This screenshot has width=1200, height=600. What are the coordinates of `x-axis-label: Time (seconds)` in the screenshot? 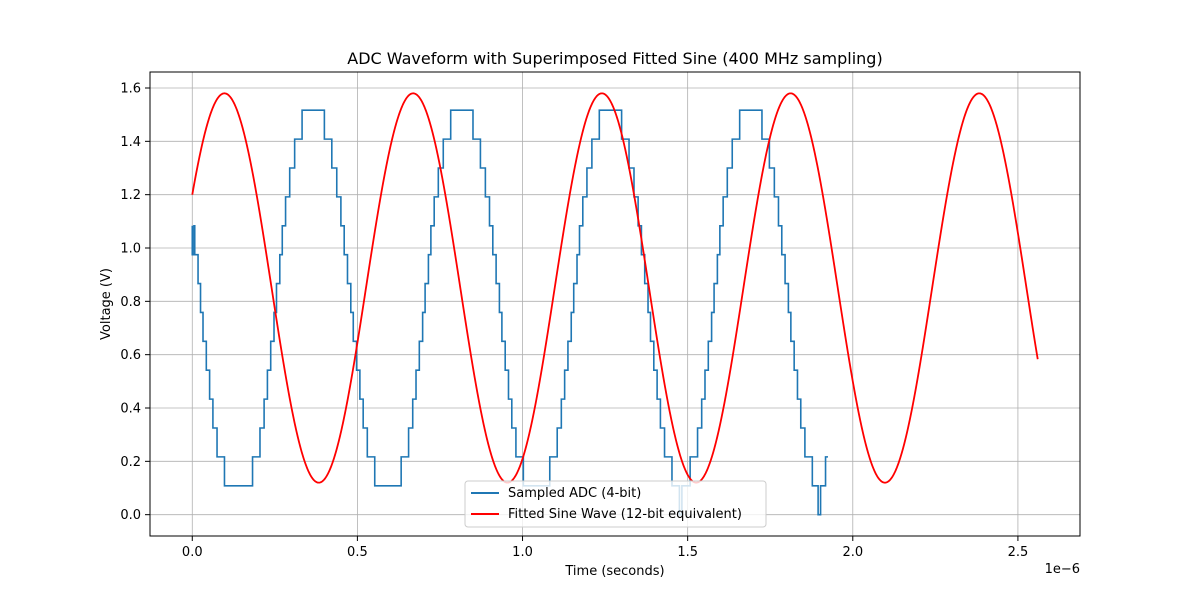 It's located at (614, 571).